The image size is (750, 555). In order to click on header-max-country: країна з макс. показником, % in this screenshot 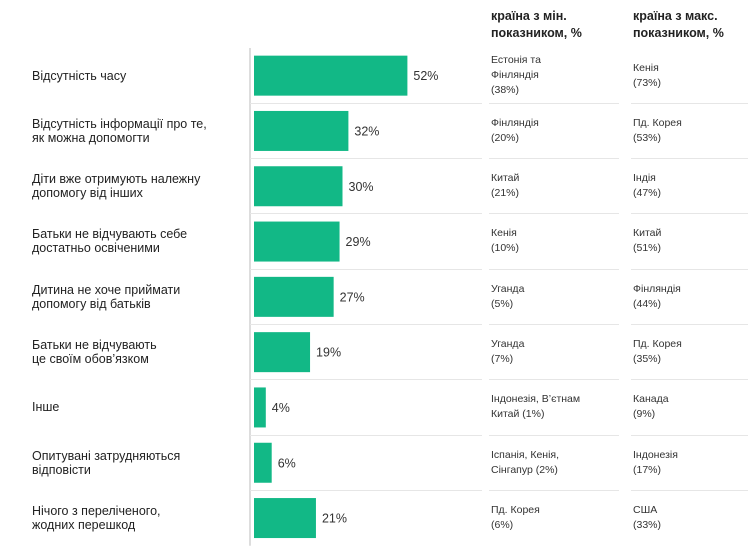, I will do `click(678, 24)`.